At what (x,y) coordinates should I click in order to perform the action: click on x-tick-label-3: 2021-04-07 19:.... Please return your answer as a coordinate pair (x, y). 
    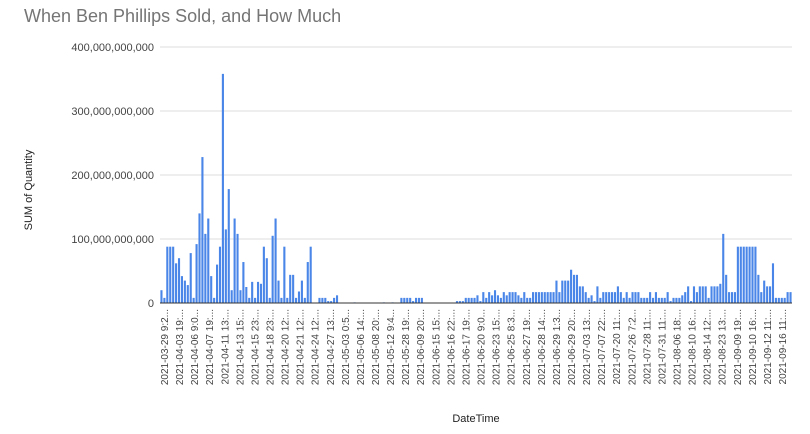
    Looking at the image, I should click on (210, 347).